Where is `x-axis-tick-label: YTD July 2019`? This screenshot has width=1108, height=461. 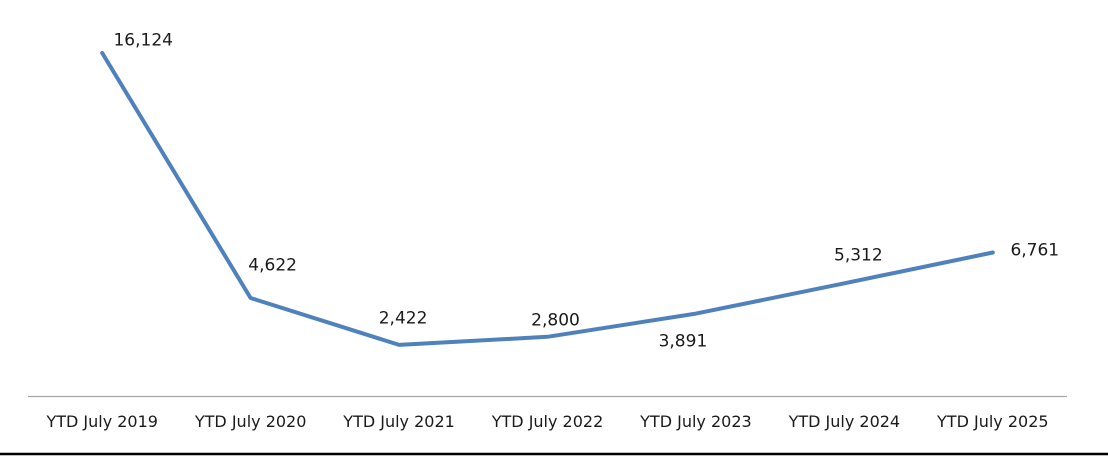
x-axis-tick-label: YTD July 2019 is located at coordinates (102, 421).